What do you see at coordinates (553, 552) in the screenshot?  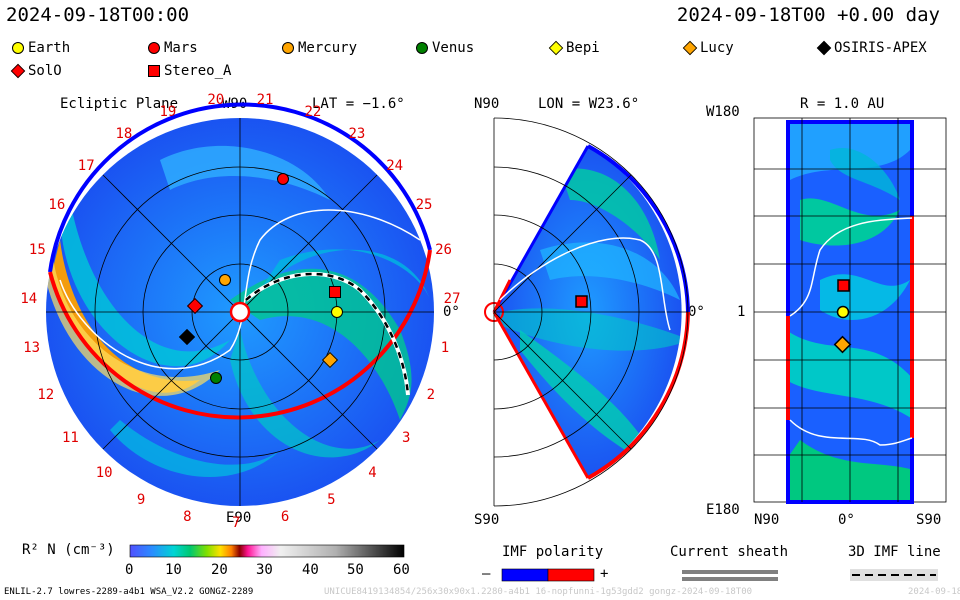 I see `imf-polarity-title: IMF polarity` at bounding box center [553, 552].